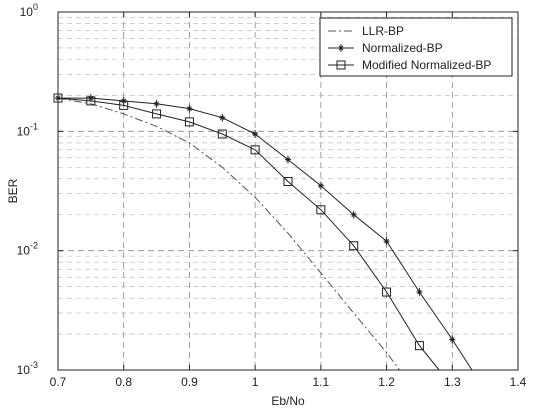 The image size is (540, 411). What do you see at coordinates (288, 401) in the screenshot?
I see `x-axis-label: Eb/No` at bounding box center [288, 401].